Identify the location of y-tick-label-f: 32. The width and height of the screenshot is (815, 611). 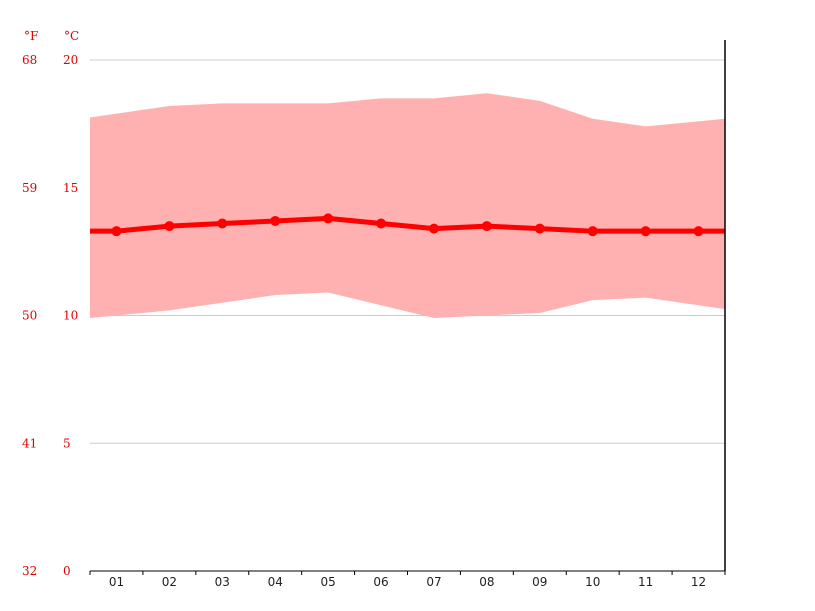
(29, 571).